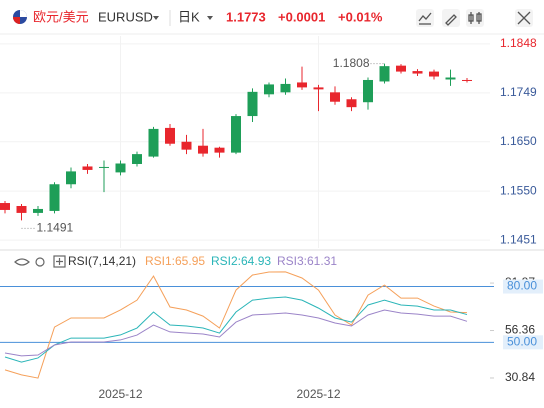 The height and width of the screenshot is (408, 544). What do you see at coordinates (61, 16) in the screenshot?
I see `pair-name: 欧元/美元` at bounding box center [61, 16].